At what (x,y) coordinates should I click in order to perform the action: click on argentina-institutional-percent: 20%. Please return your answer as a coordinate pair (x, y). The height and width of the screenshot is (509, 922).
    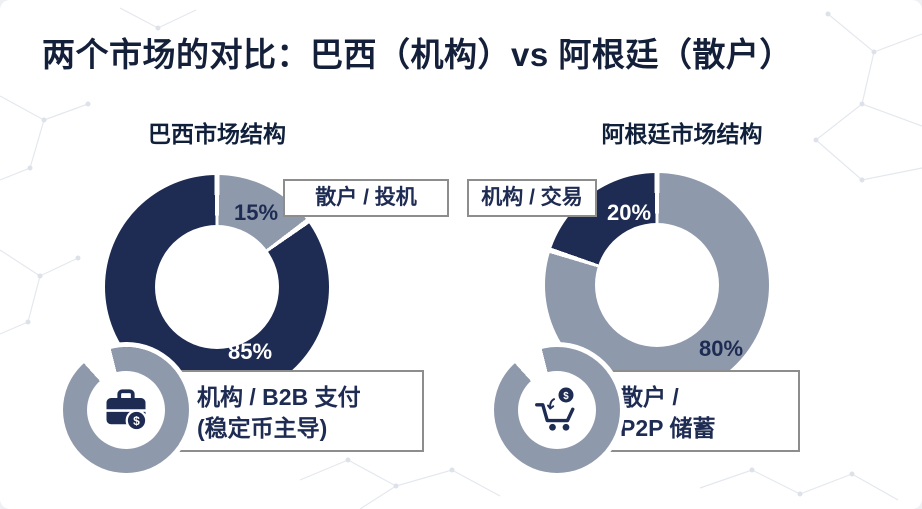
    Looking at the image, I should click on (629, 212).